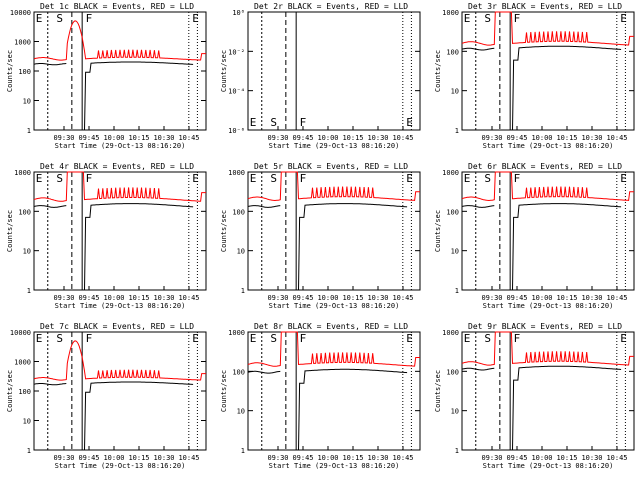  I want to click on chart-title: Det 4r BLACK = Events, RED = LLD, so click(117, 166).